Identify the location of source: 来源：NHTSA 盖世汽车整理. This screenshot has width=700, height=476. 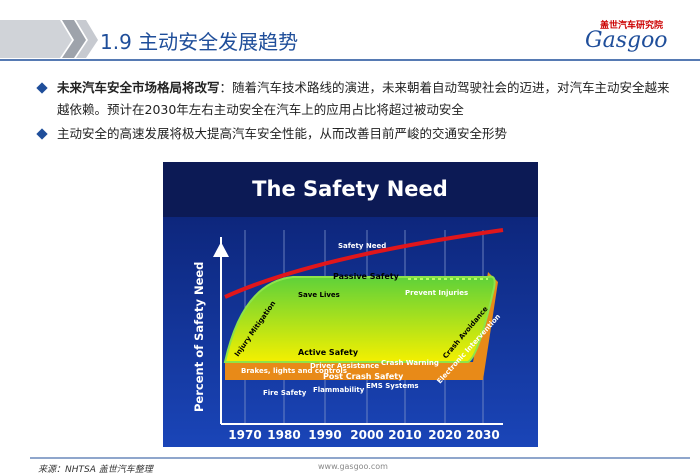
(95, 470).